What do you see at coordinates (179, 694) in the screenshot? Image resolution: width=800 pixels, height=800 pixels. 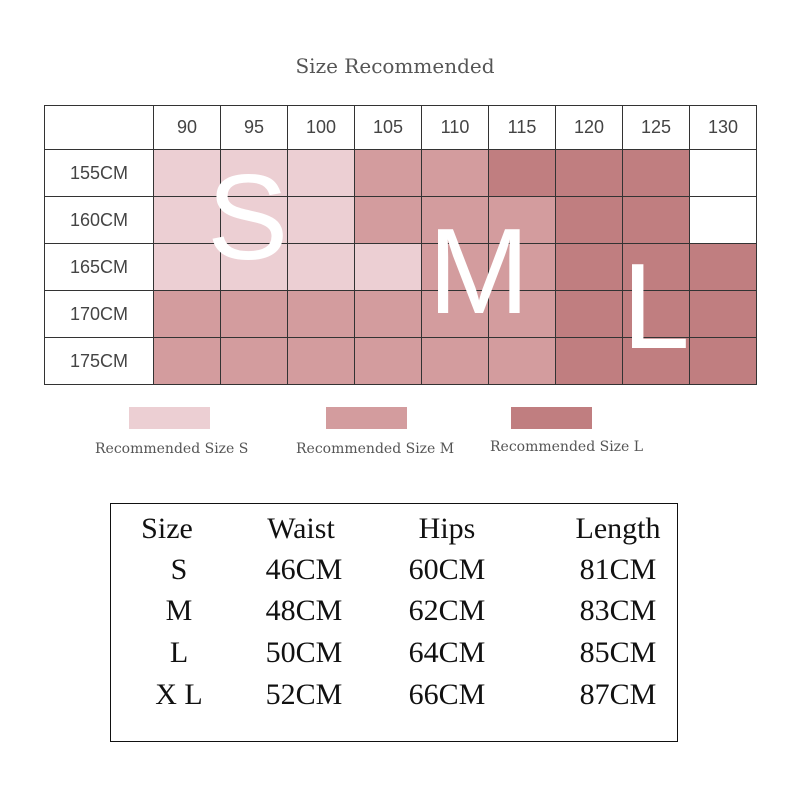 I see `table-cell: X L` at bounding box center [179, 694].